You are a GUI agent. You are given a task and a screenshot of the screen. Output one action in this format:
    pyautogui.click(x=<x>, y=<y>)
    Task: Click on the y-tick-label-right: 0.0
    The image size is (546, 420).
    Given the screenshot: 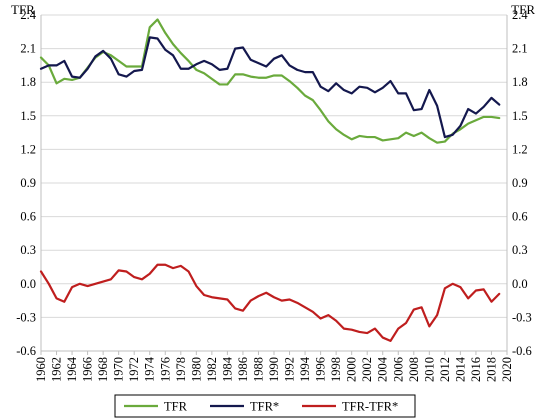 What is the action you would take?
    pyautogui.click(x=520, y=284)
    